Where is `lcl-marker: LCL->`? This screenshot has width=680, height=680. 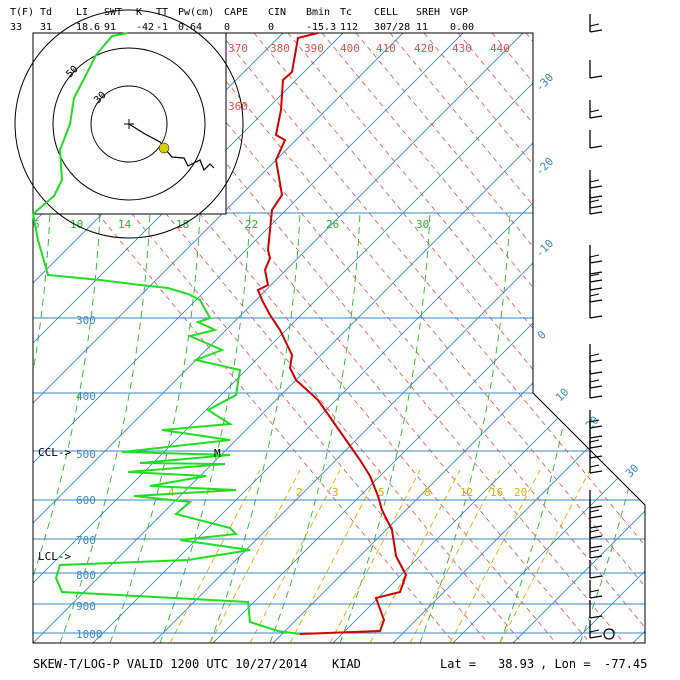 lcl-marker: LCL-> is located at coordinates (54, 556).